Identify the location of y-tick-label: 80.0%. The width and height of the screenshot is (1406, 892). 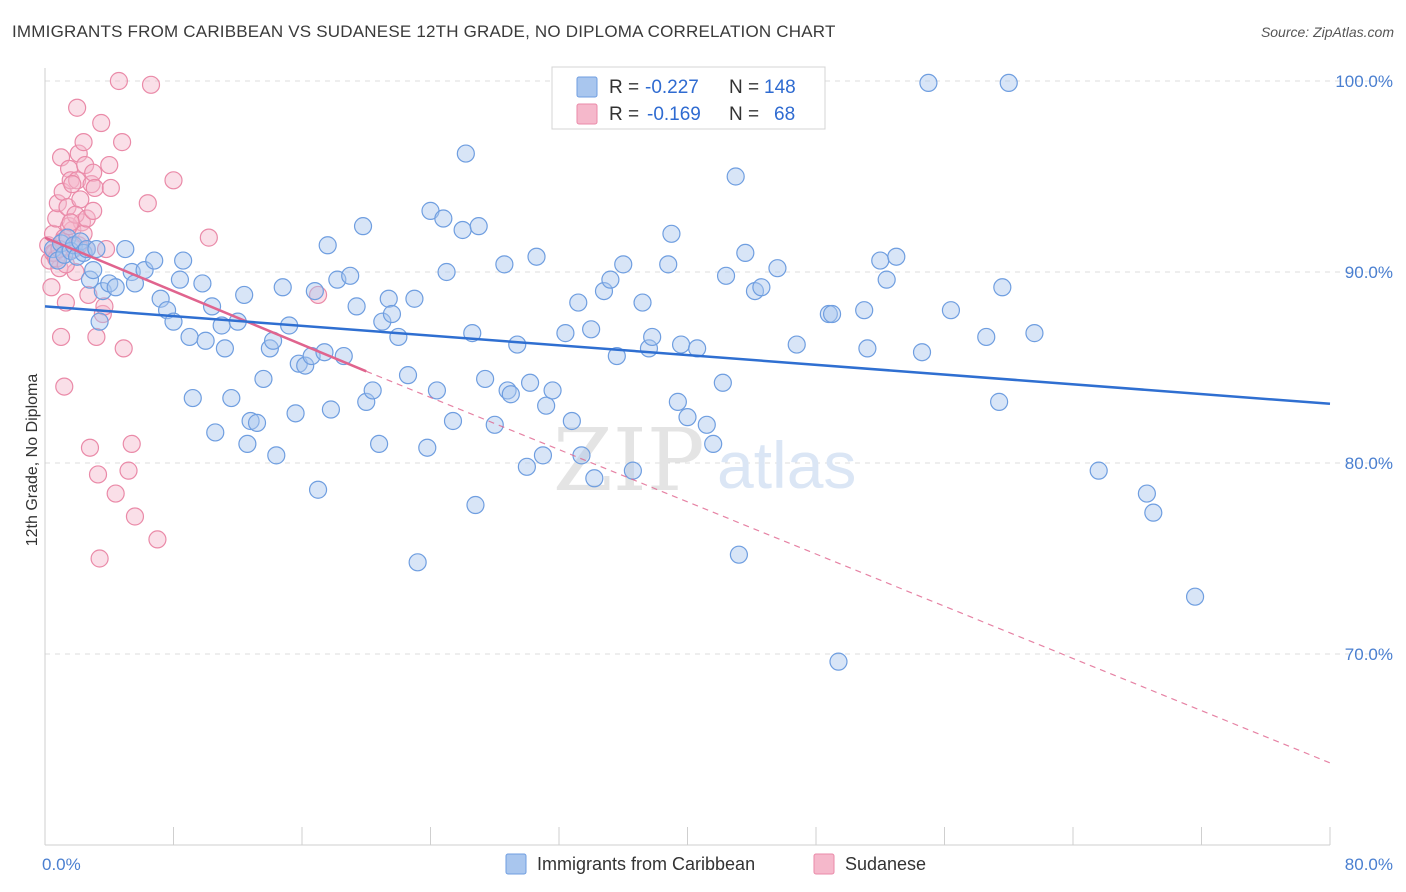
(1369, 463).